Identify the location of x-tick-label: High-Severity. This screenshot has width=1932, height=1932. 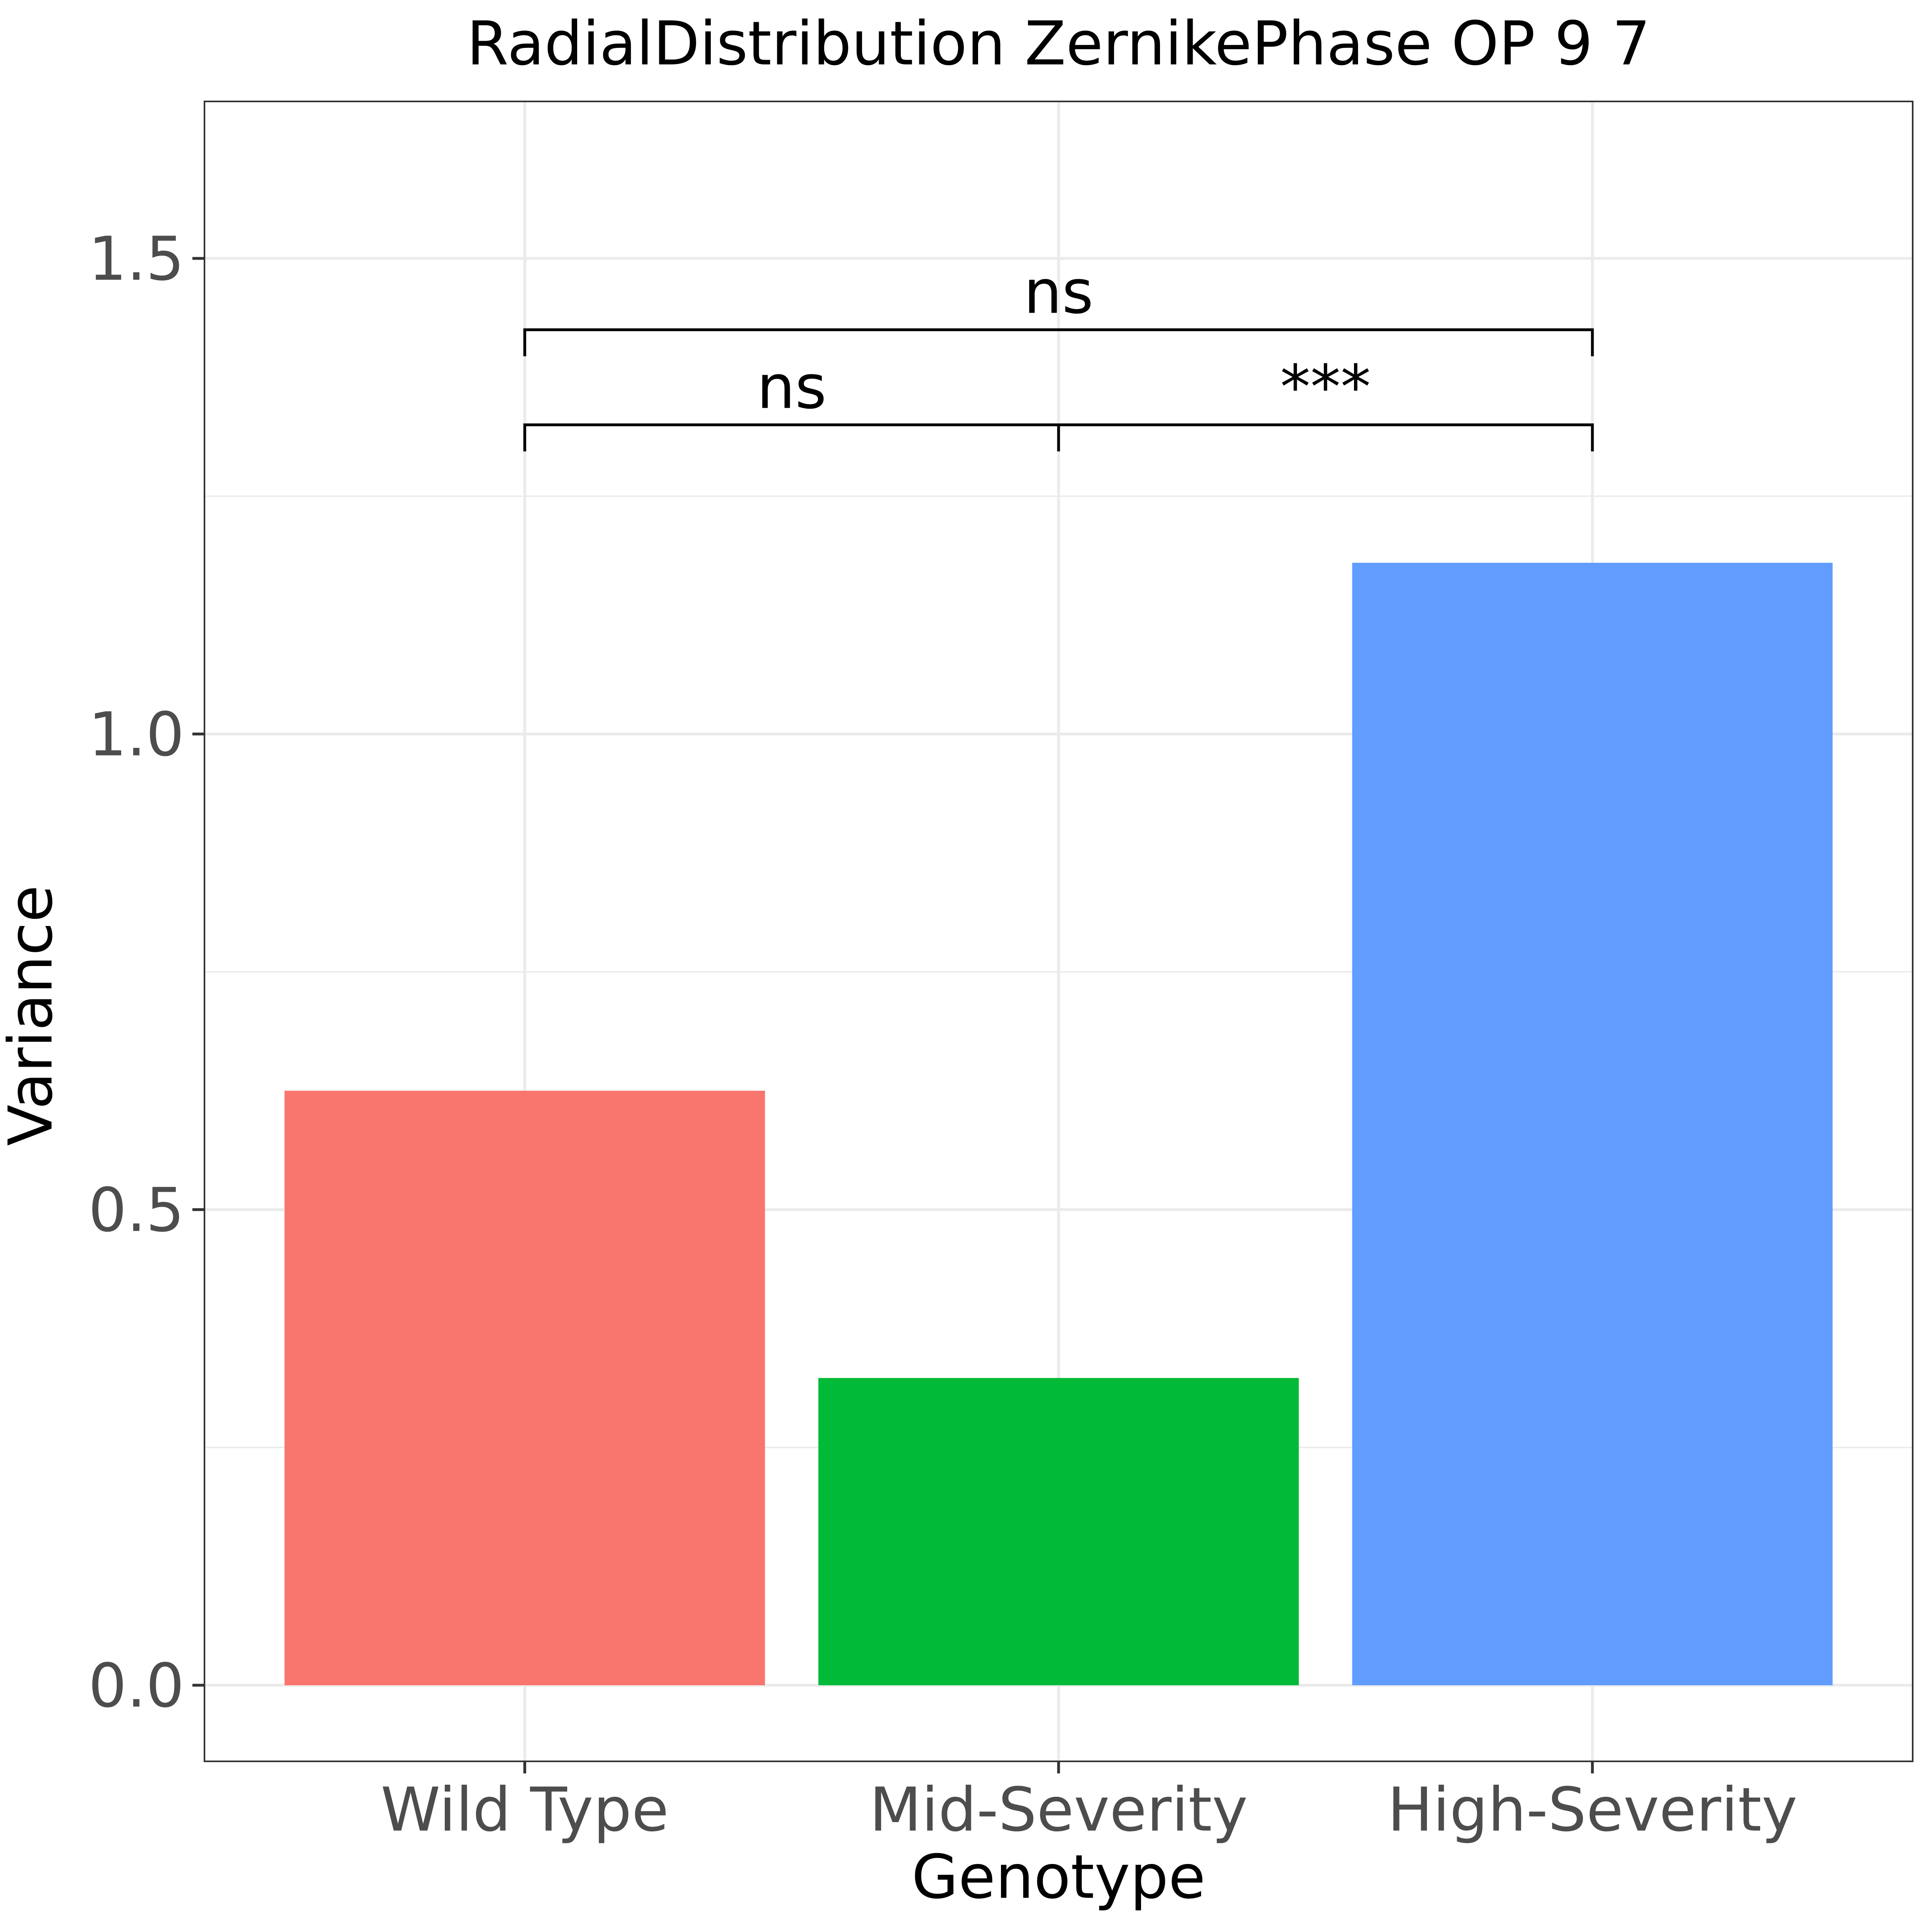
(1592, 1810).